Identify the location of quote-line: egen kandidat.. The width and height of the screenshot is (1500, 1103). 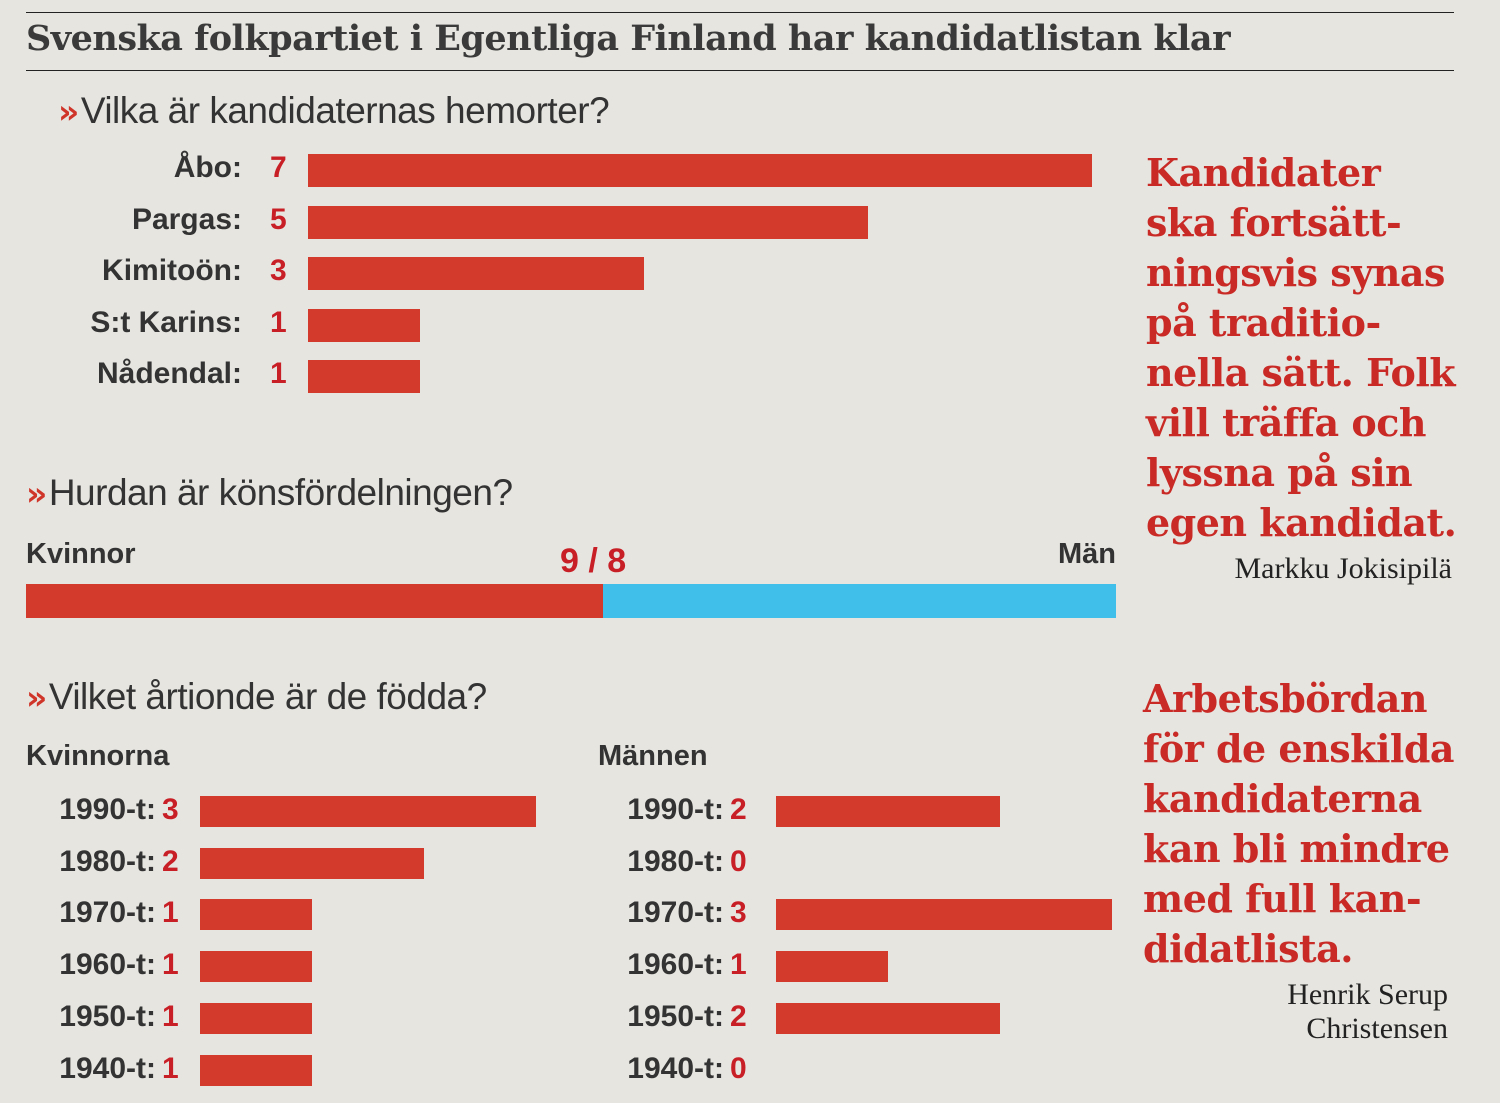
(1301, 522).